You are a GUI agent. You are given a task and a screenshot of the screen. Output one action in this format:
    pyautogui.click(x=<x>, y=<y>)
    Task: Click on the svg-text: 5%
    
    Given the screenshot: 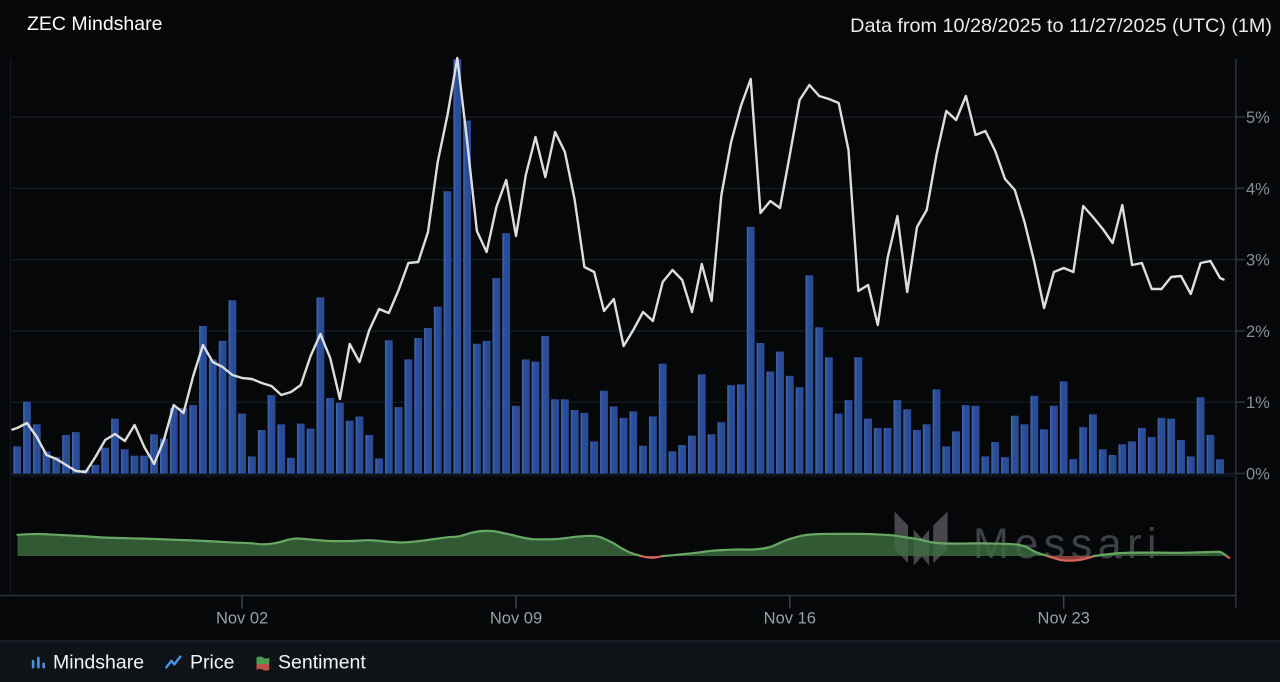 What is the action you would take?
    pyautogui.click(x=1258, y=118)
    